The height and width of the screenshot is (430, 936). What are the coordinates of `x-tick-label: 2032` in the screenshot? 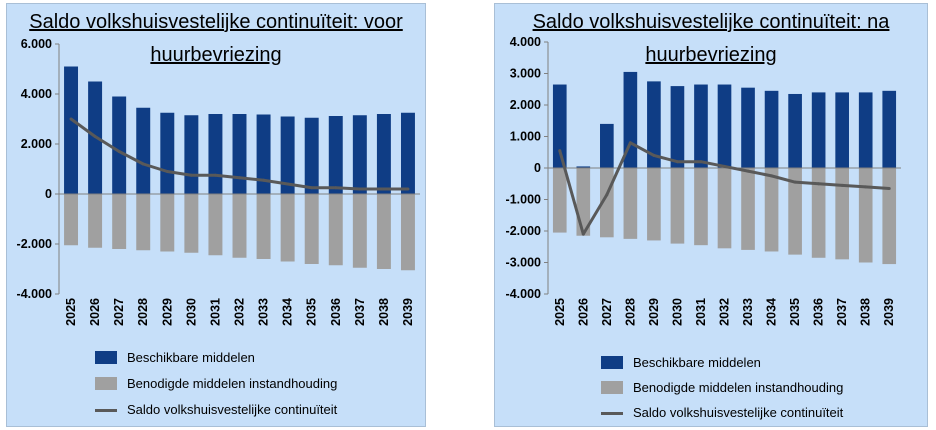 It's located at (240, 312).